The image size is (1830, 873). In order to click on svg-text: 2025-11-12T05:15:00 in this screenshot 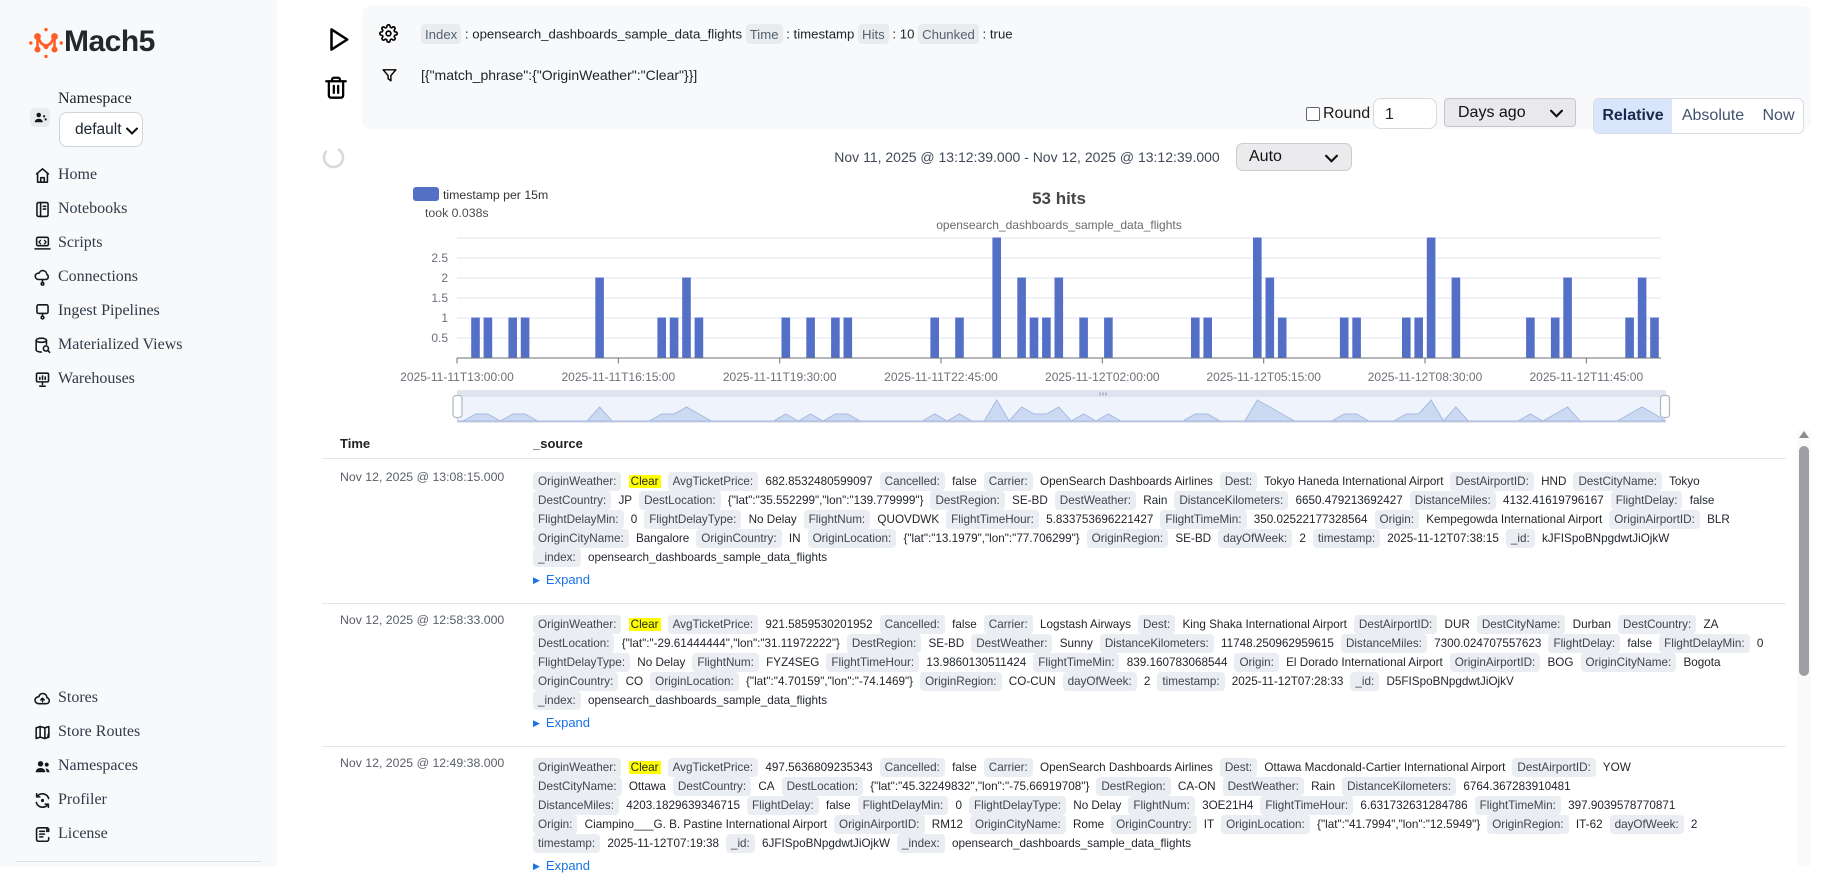, I will do `click(1263, 377)`.